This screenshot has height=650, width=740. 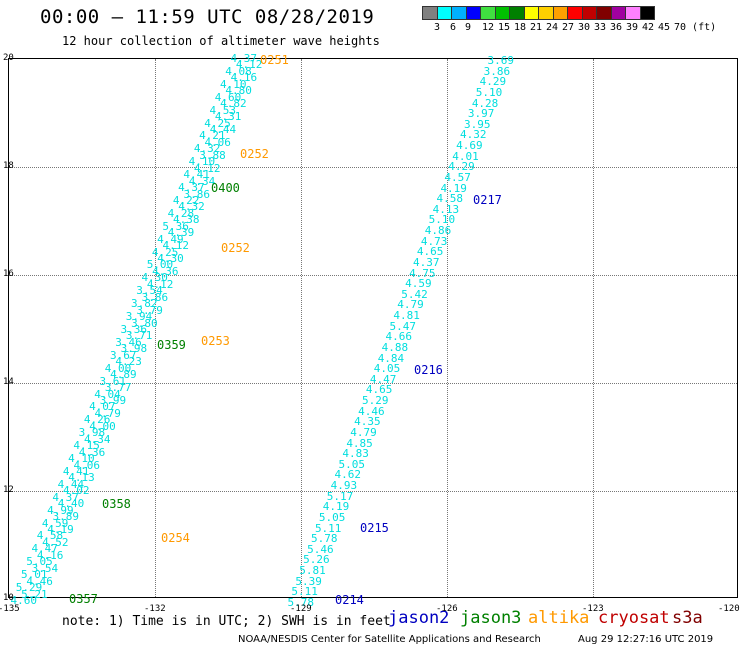 What do you see at coordinates (128, 362) in the screenshot?
I see `wave-height-label: 4.23` at bounding box center [128, 362].